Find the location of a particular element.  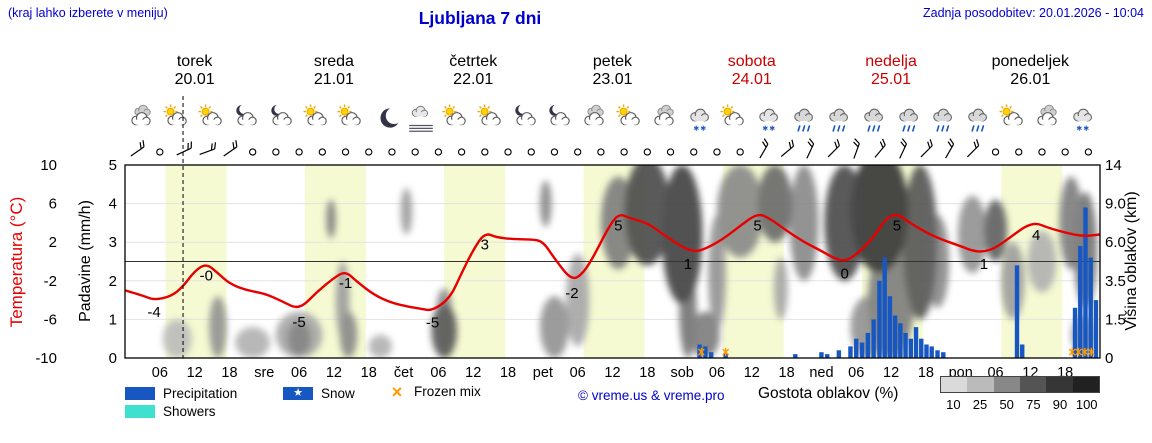

menu-hint: (kraj lahko izberete v meniju) is located at coordinates (88, 13).